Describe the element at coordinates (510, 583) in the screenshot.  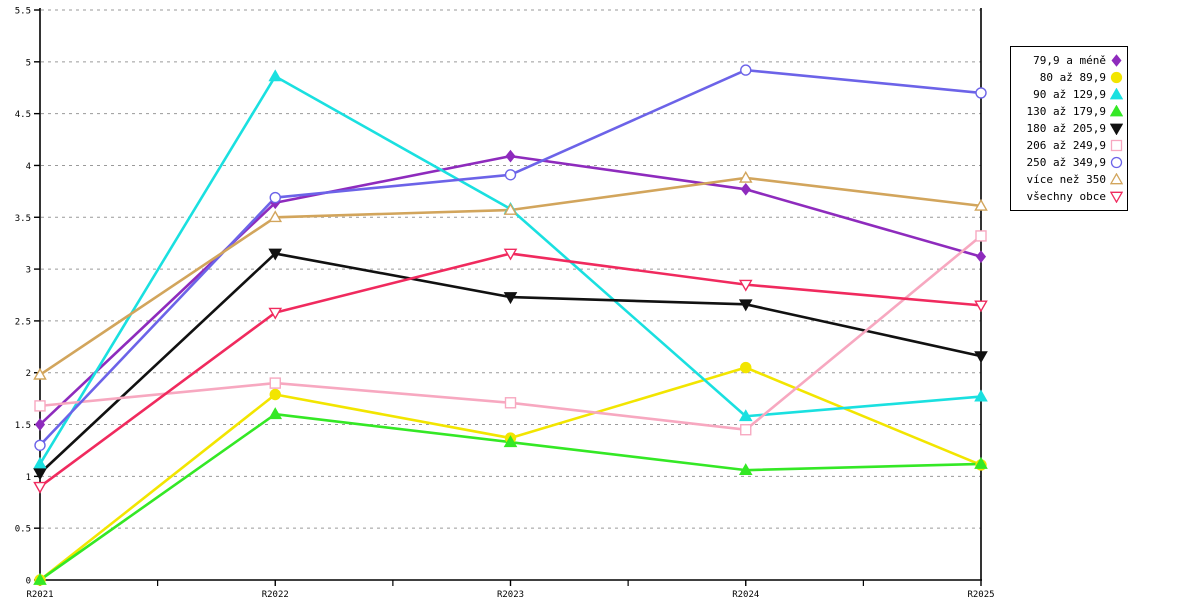
I see `x-axis-ticks` at that location.